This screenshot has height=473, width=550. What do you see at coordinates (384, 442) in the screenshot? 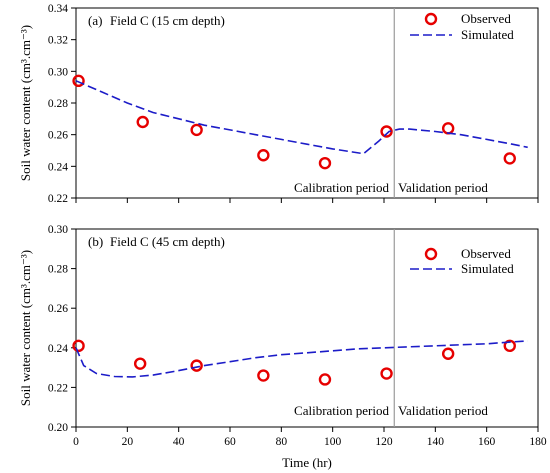
I see `panel-b-xtick-label: 120` at bounding box center [384, 442].